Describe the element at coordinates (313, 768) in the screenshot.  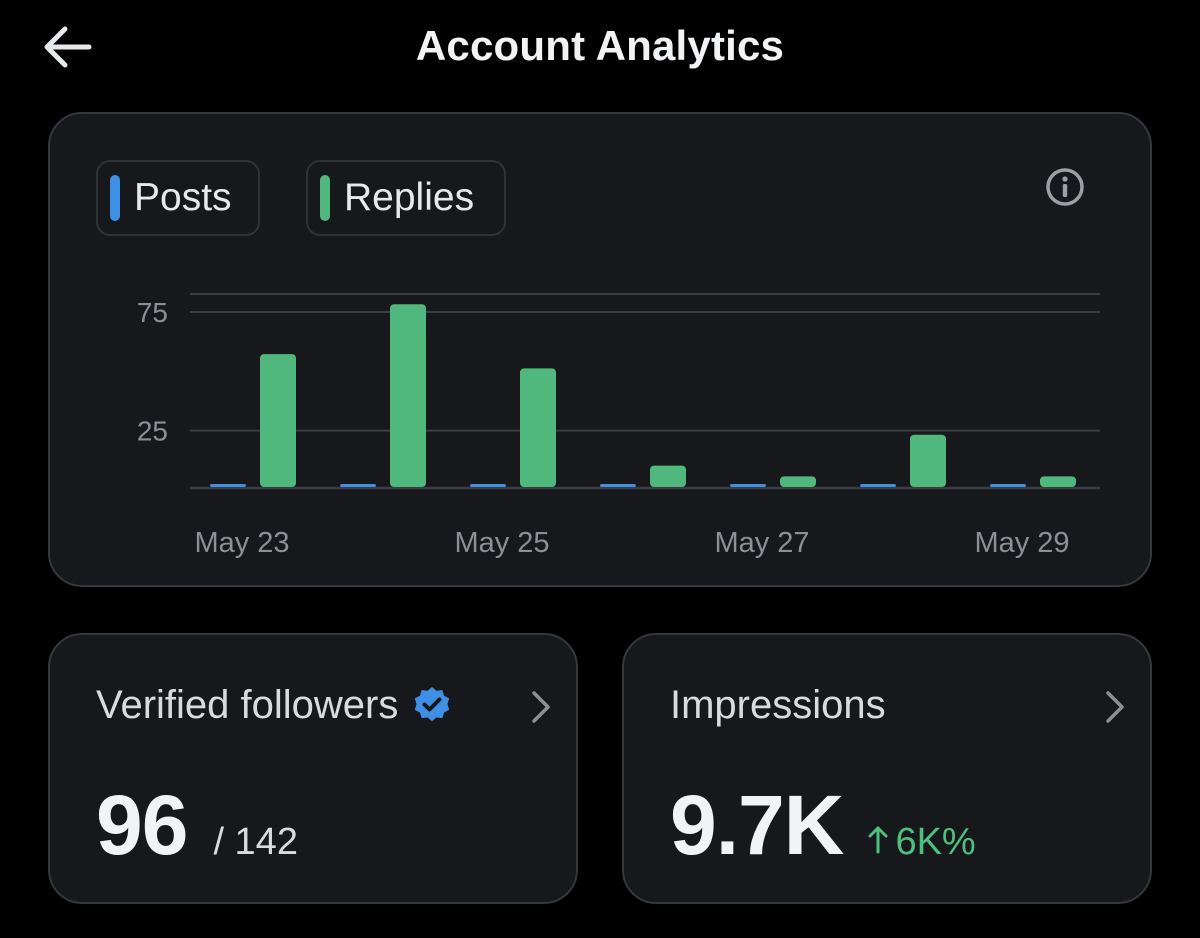
I see `verified-followers-card: Verified followers 96 / 142` at that location.